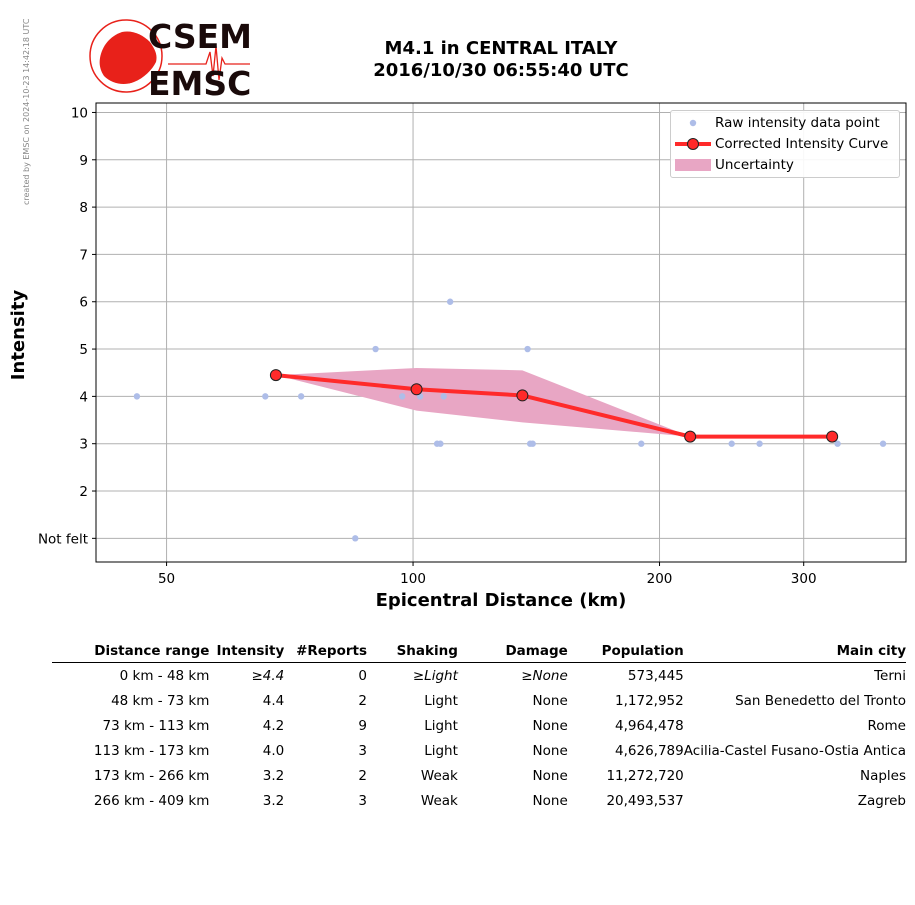 Image resolution: width=915 pixels, height=905 pixels. Describe the element at coordinates (693, 144) in the screenshot. I see `curve-line-icon` at that location.